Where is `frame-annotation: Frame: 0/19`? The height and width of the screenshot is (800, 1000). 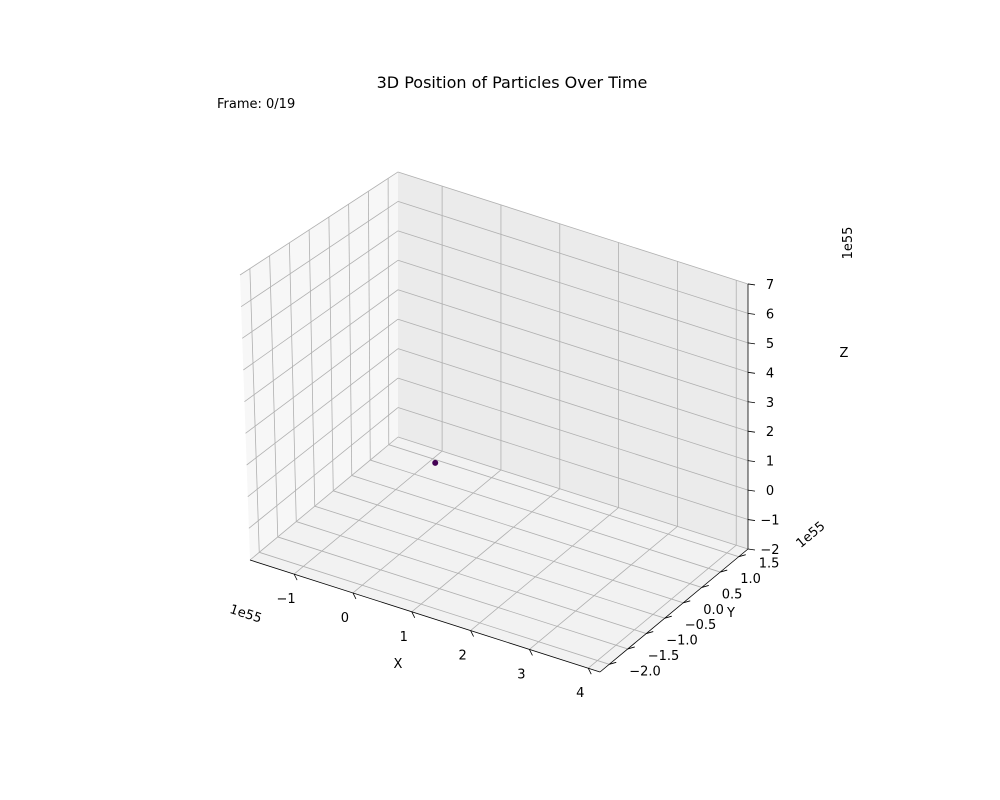
frame-annotation: Frame: 0/19 is located at coordinates (256, 104).